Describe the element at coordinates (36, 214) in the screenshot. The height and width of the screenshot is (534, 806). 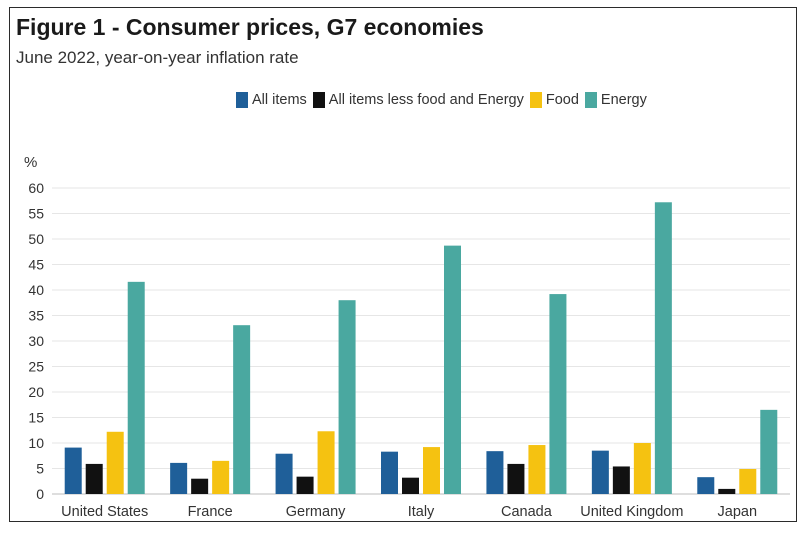
I see `y-tick-label: 55` at that location.